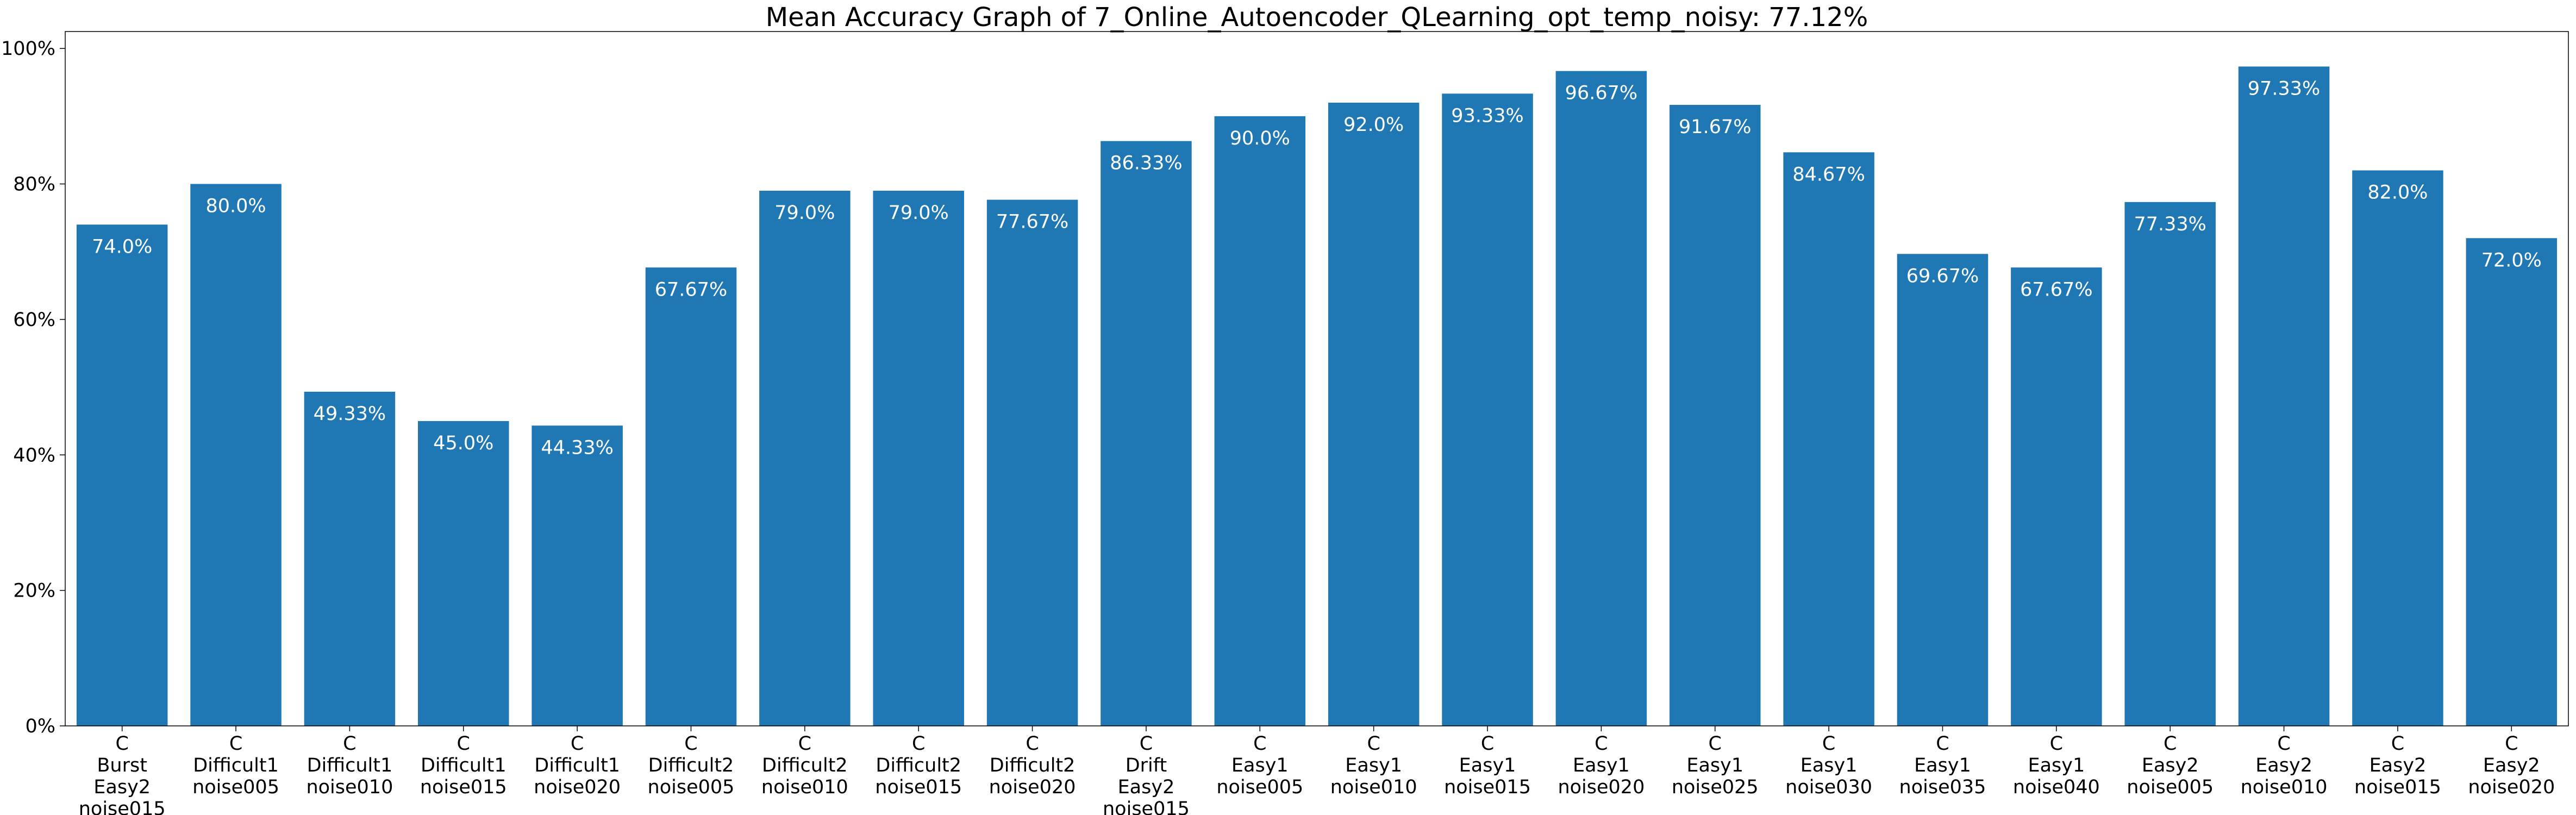  What do you see at coordinates (34, 591) in the screenshot?
I see `y-tick-label-1: 20%` at bounding box center [34, 591].